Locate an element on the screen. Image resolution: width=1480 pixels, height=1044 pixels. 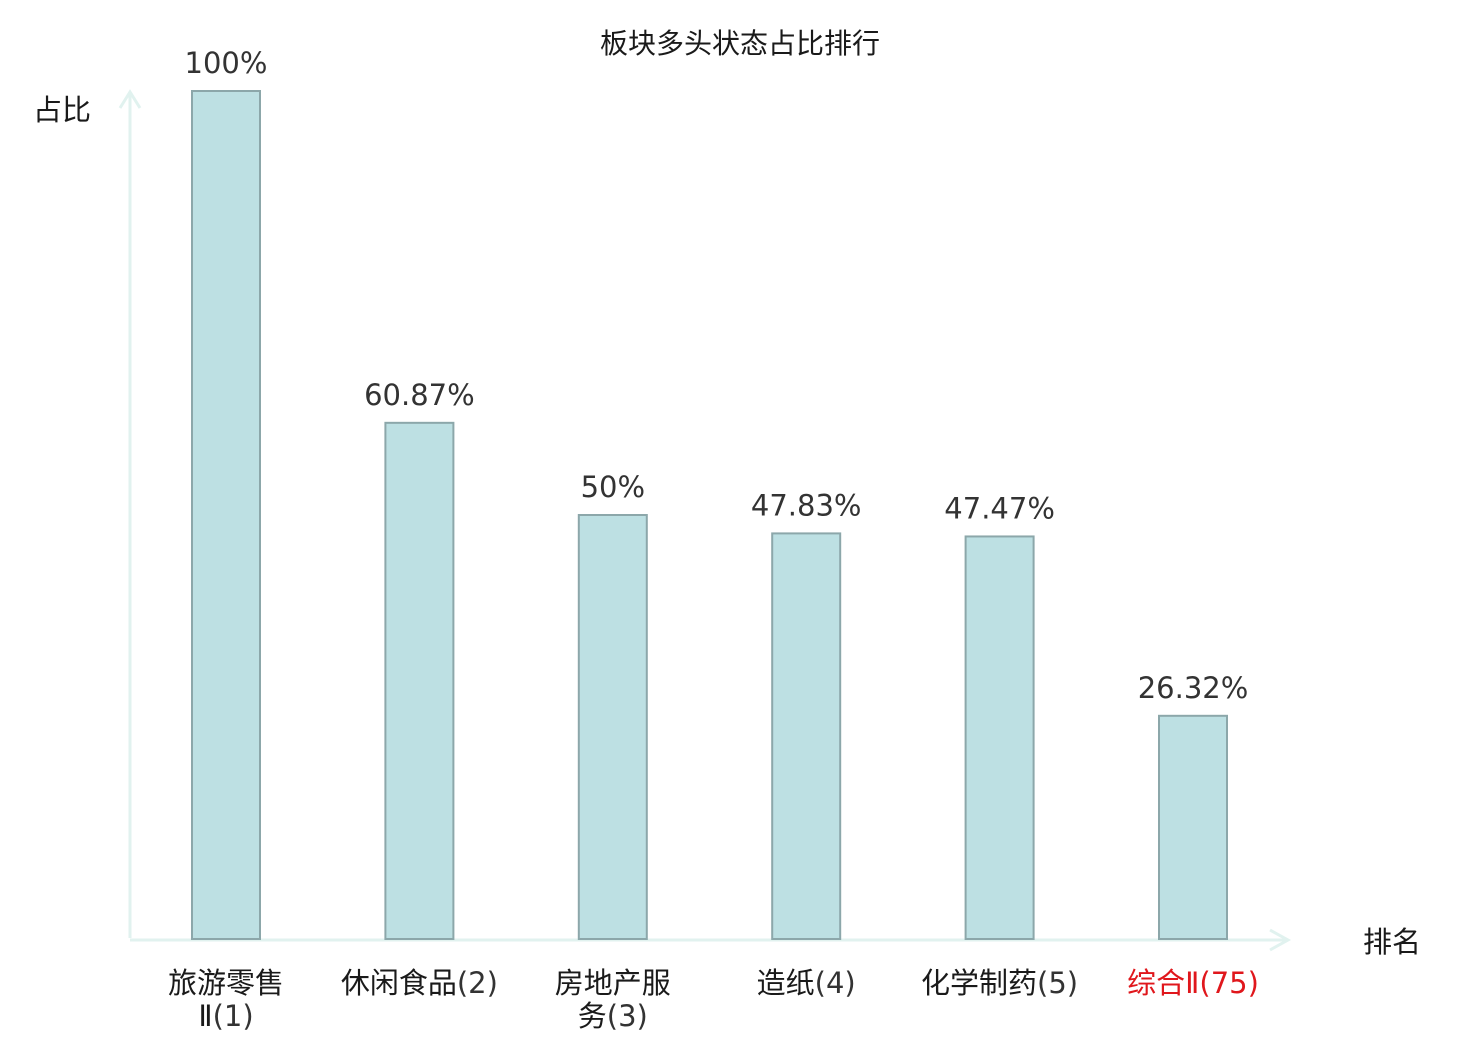
bar-value-label: 47.83% is located at coordinates (806, 505).